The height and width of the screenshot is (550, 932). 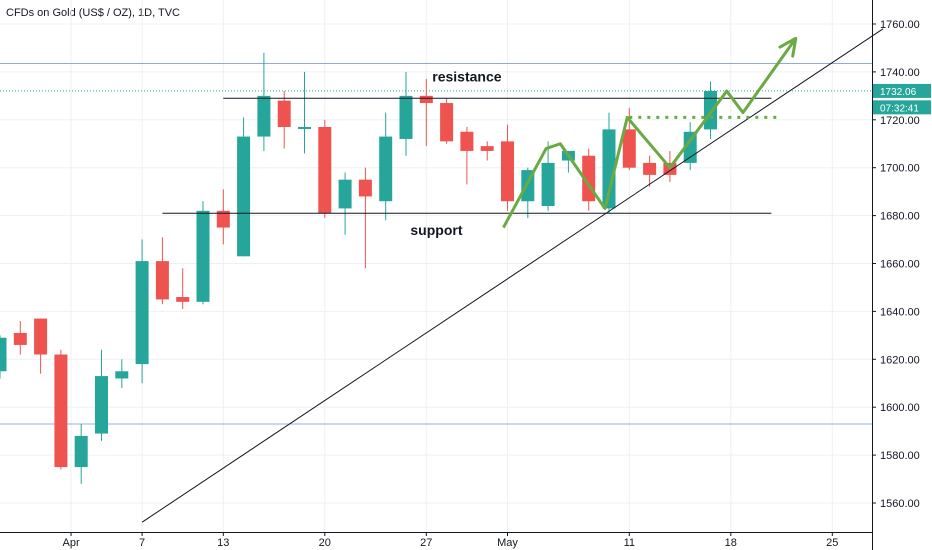 I want to click on x-tick-label: 25, so click(x=832, y=543).